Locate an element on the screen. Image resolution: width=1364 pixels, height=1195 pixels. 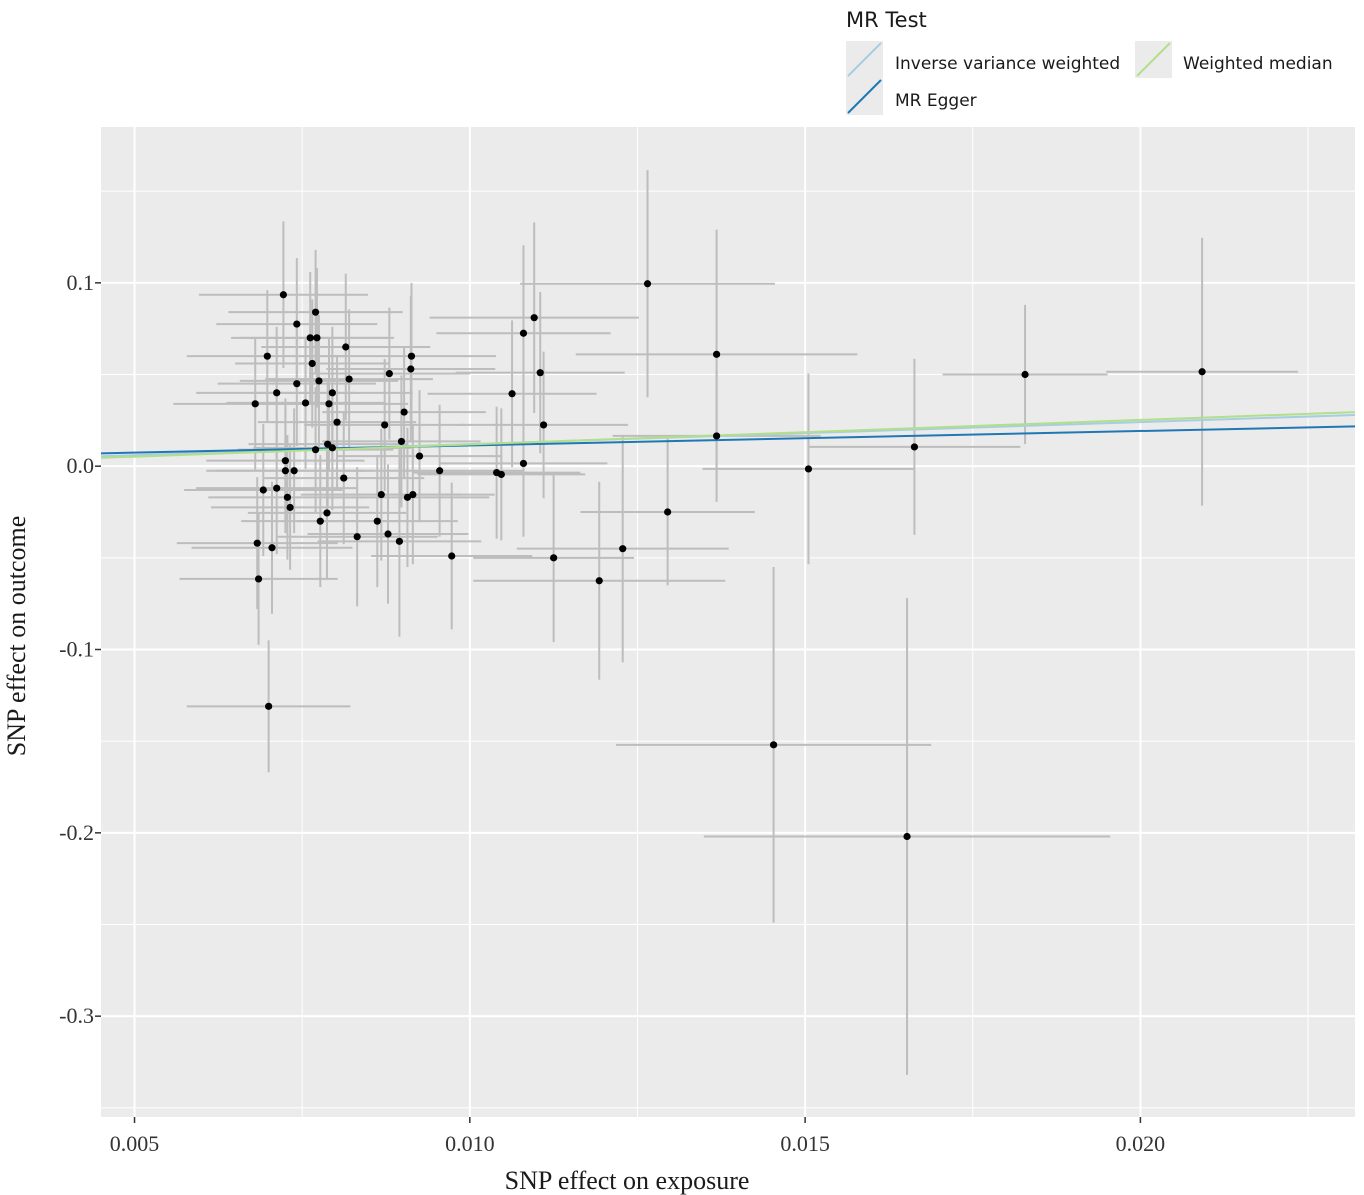
mr-line-weighted-median is located at coordinates (728, 435).